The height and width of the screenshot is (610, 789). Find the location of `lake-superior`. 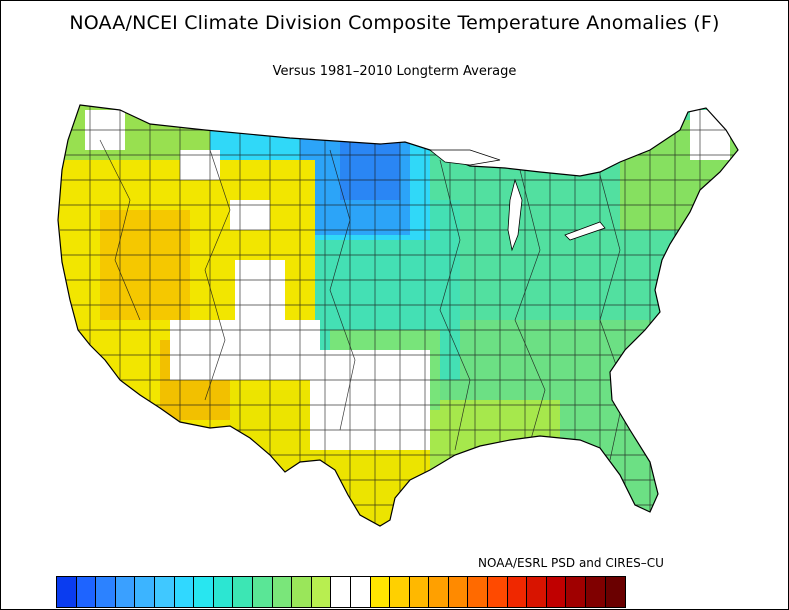

lake-superior is located at coordinates (464, 157).